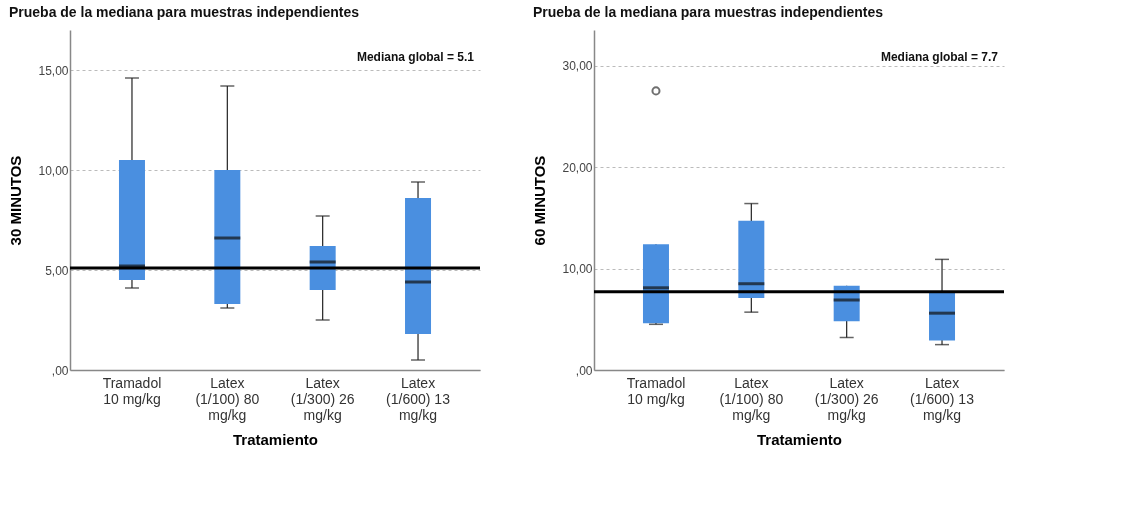 This screenshot has height=509, width=1136. I want to click on y-axis-title: 60 MINUTOS, so click(540, 200).